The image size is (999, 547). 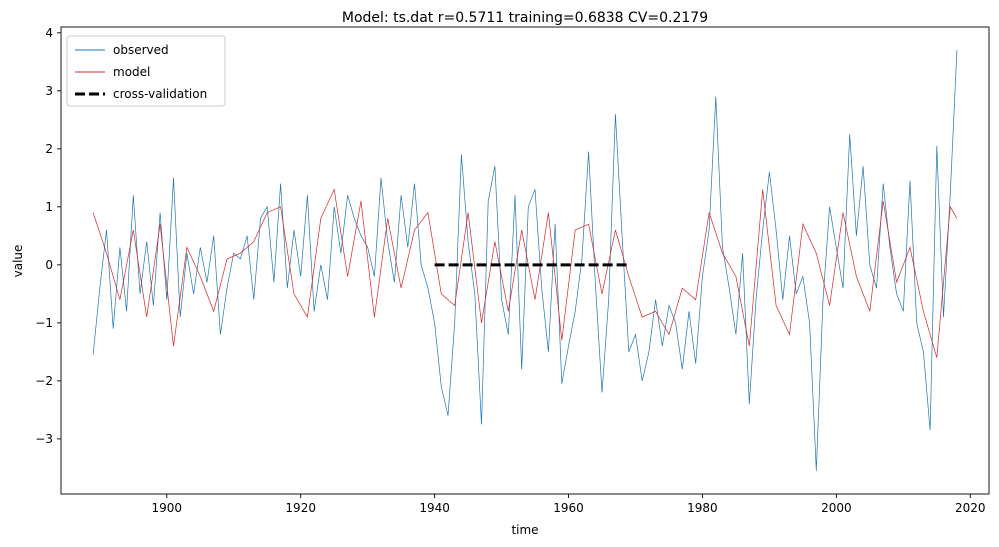 What do you see at coordinates (18, 261) in the screenshot?
I see `y-axis-label: value` at bounding box center [18, 261].